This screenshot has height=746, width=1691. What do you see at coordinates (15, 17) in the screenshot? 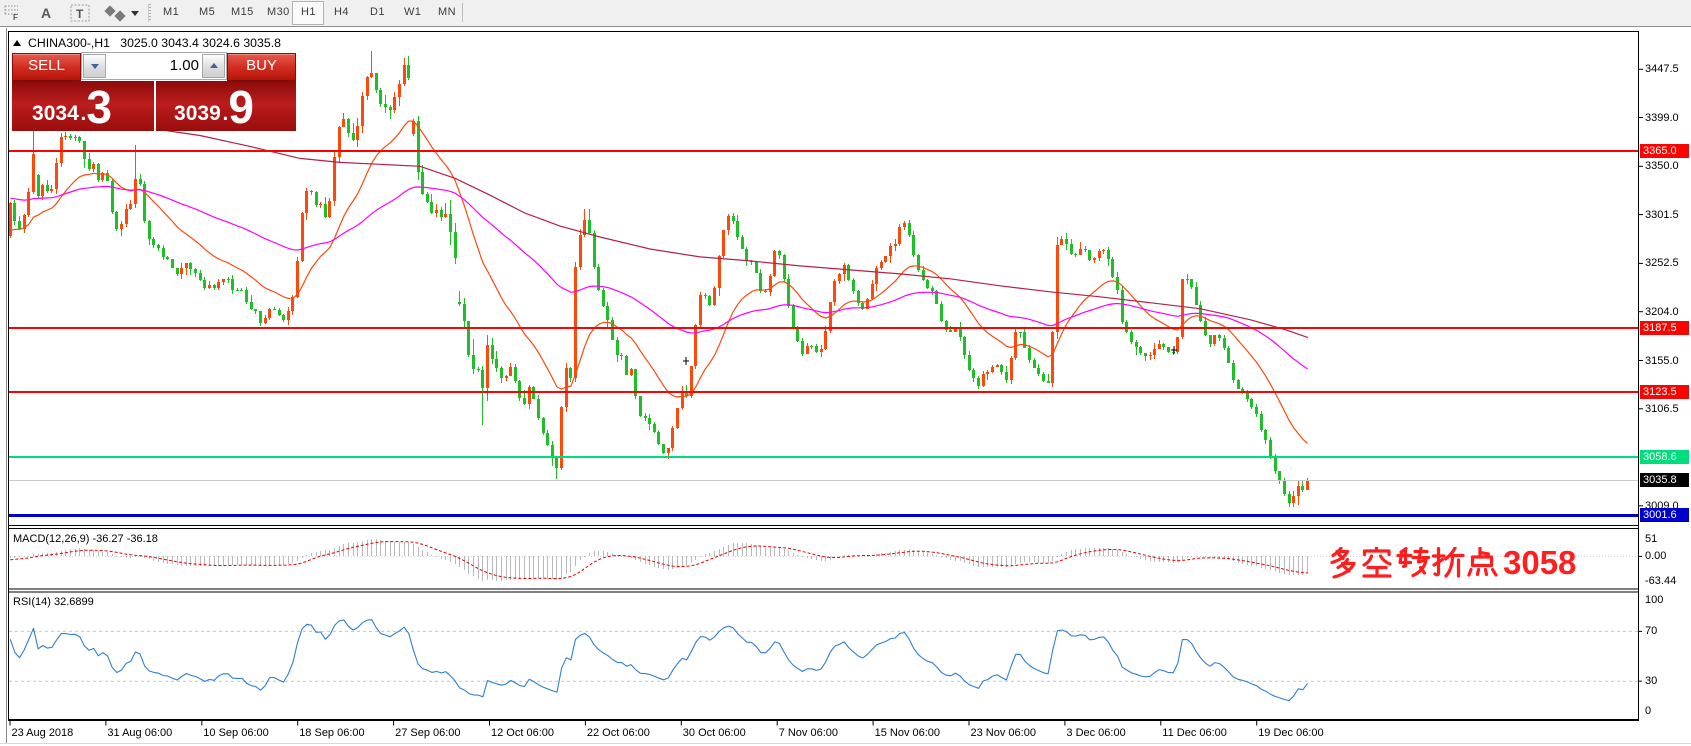
I see `svg-text: F` at bounding box center [15, 17].